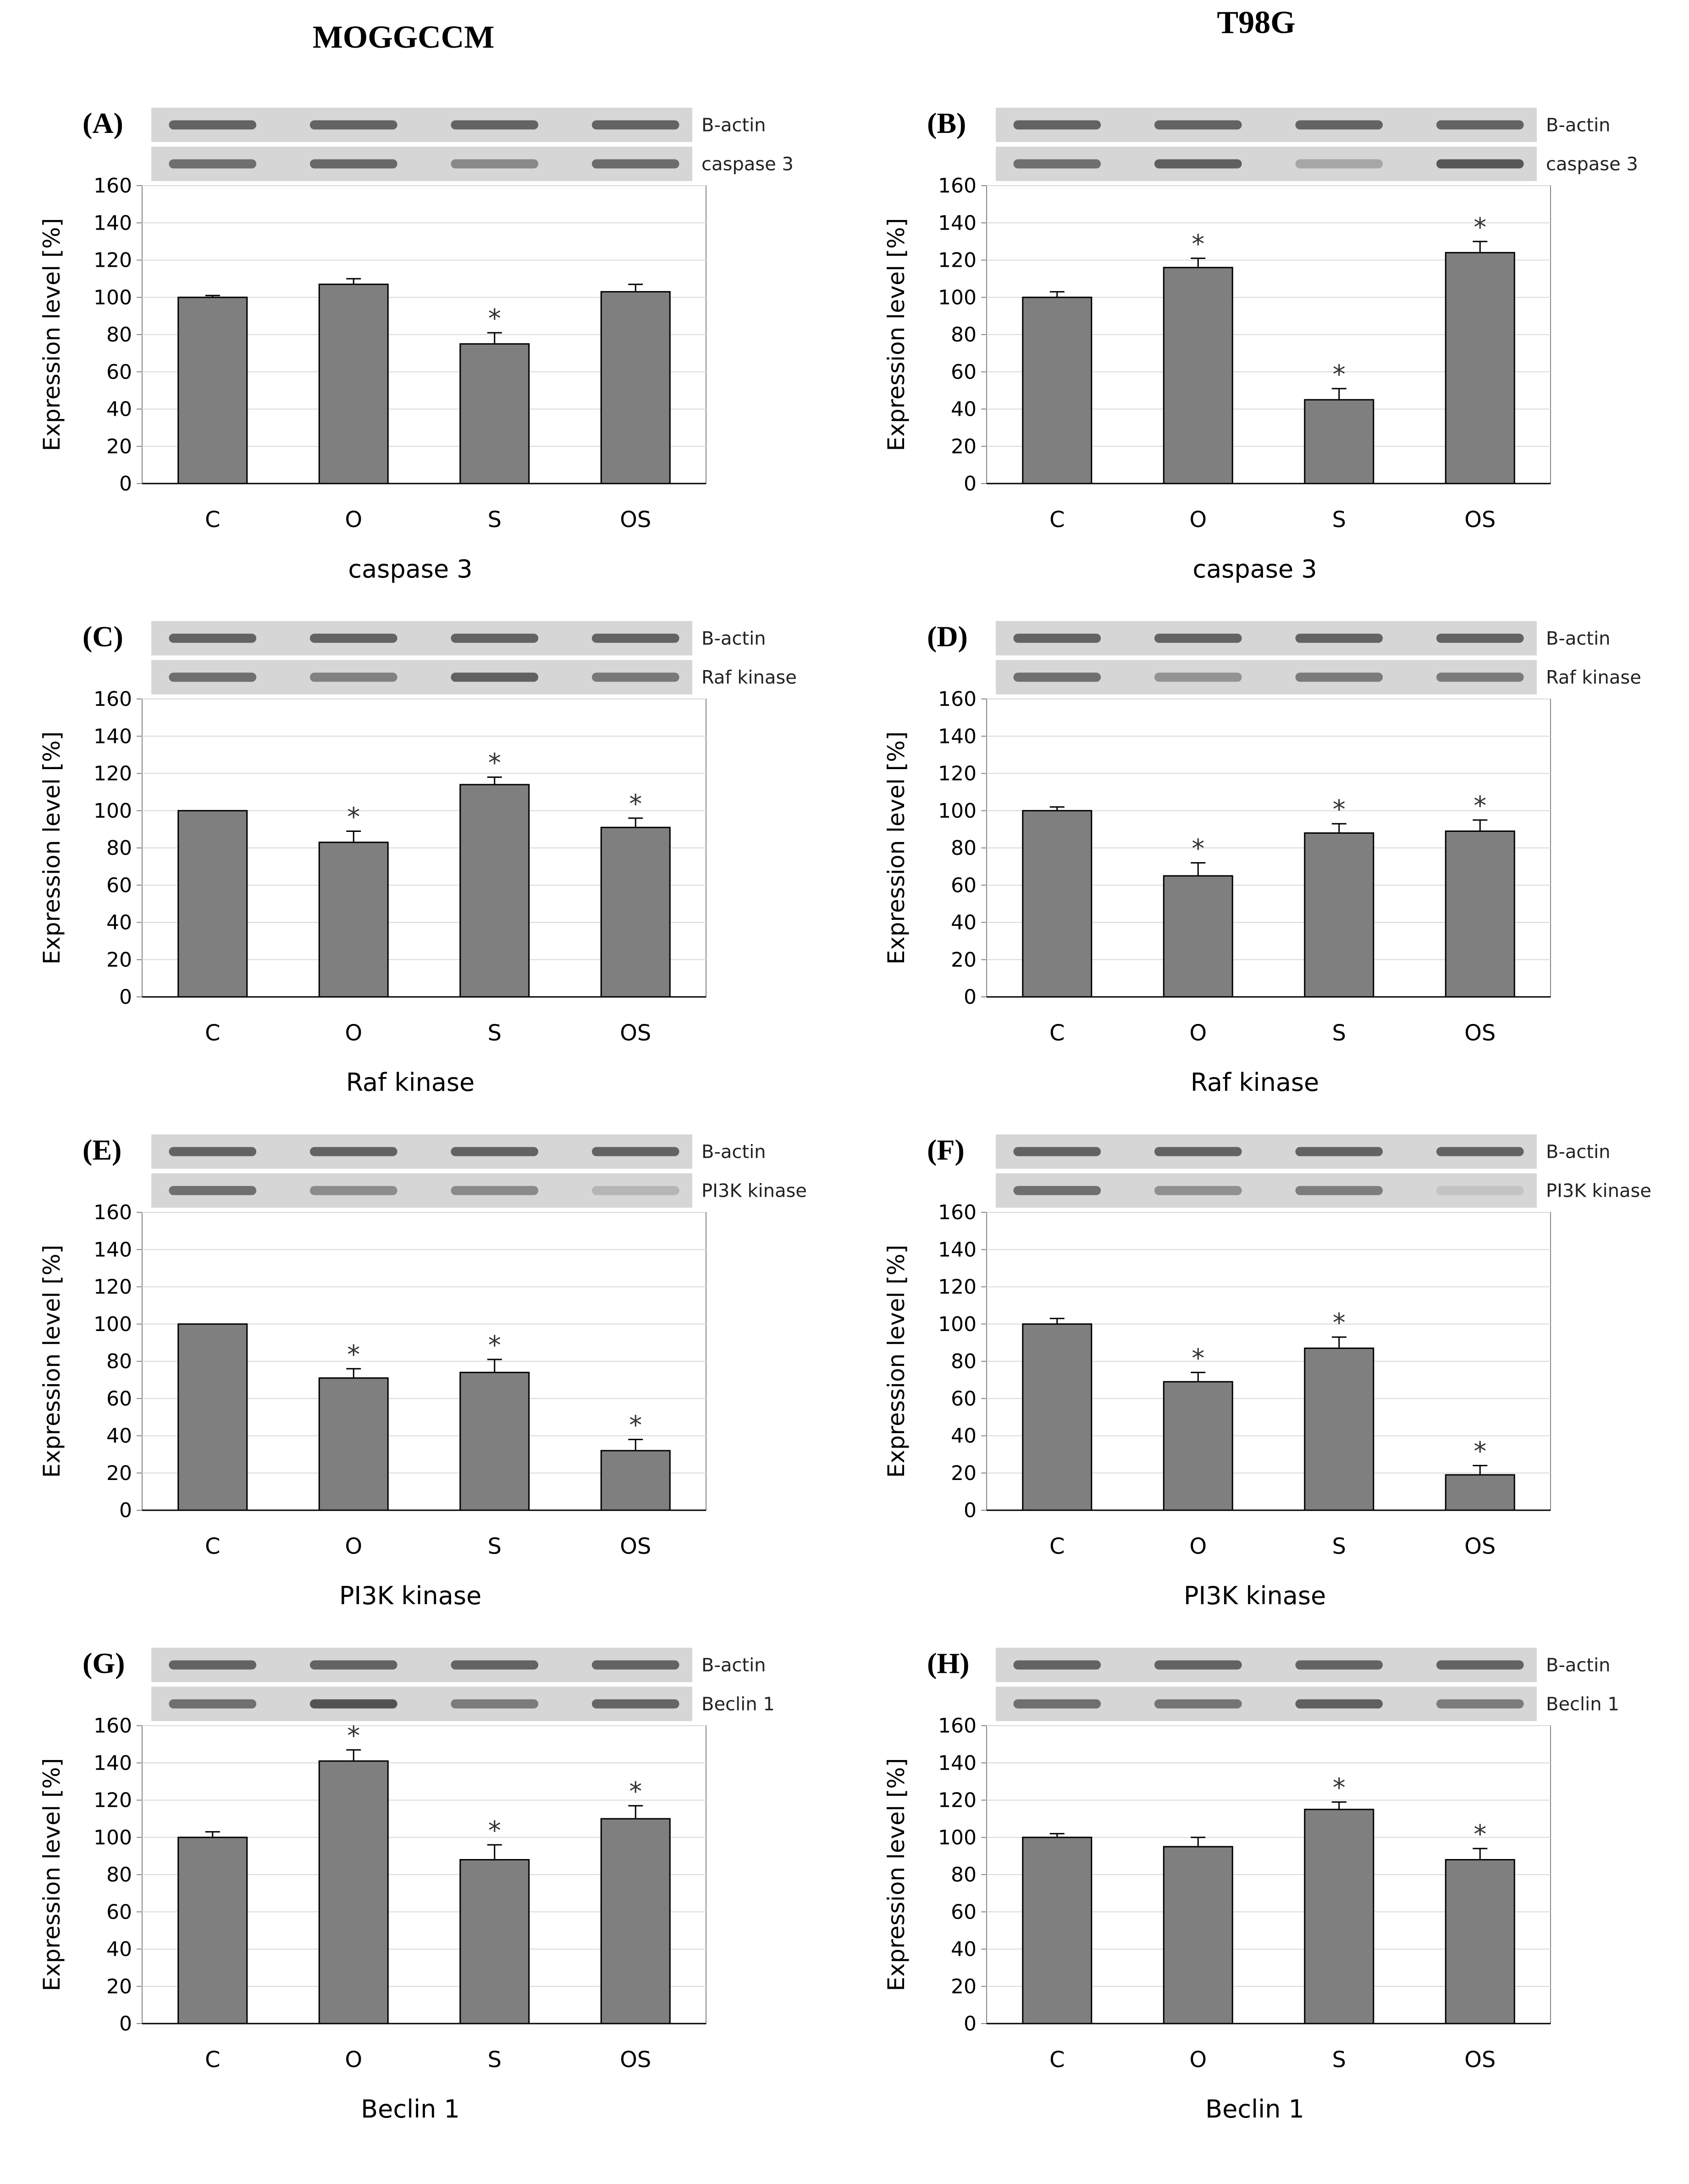  I want to click on y-tick-label: 0, so click(970, 1510).